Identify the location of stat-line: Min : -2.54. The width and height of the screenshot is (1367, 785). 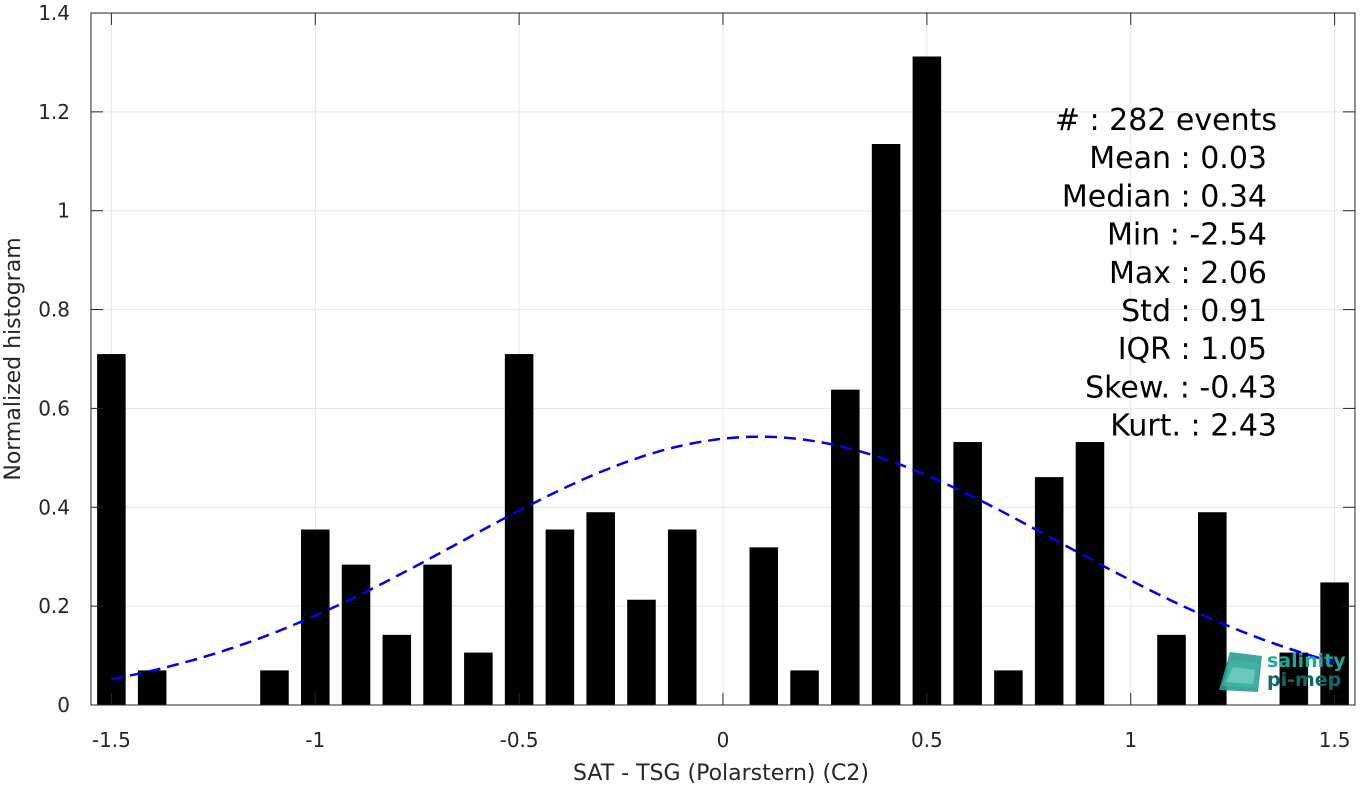
(1187, 235).